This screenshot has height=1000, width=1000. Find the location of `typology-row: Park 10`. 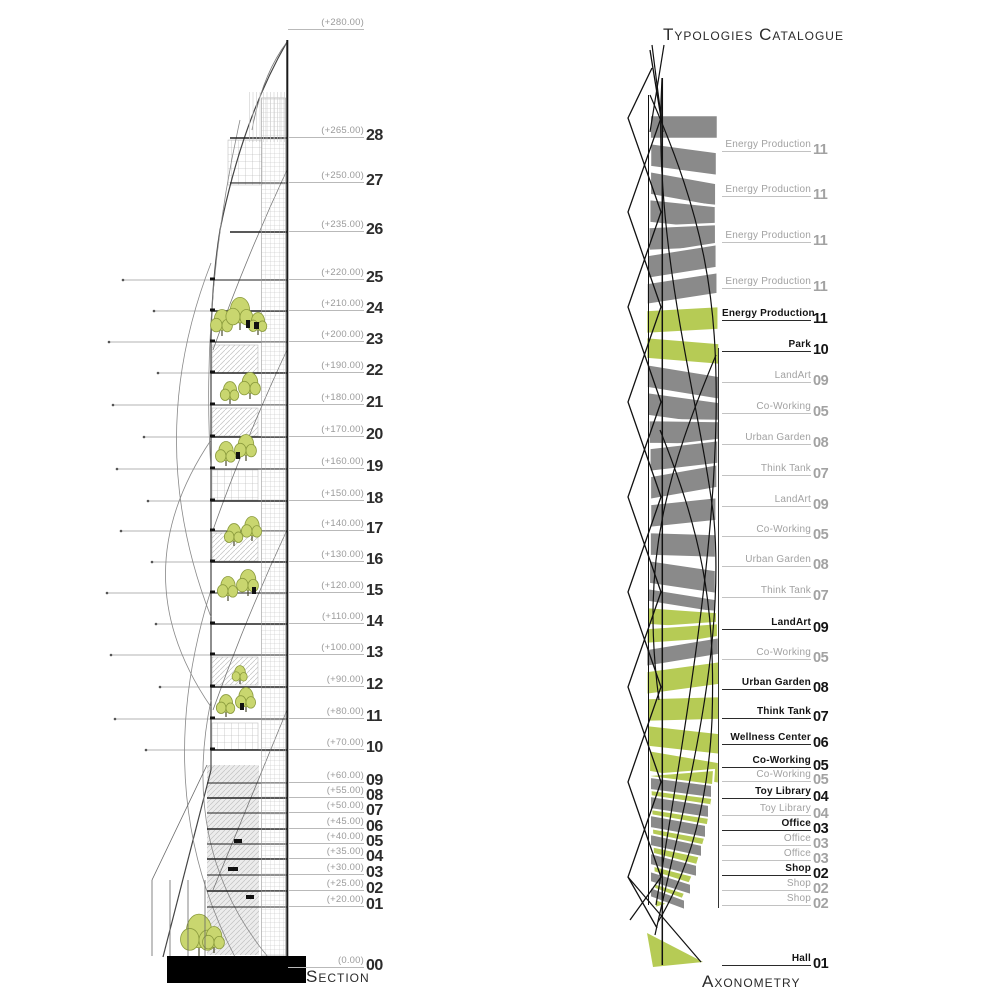

typology-row: Park 10 is located at coordinates (775, 347).